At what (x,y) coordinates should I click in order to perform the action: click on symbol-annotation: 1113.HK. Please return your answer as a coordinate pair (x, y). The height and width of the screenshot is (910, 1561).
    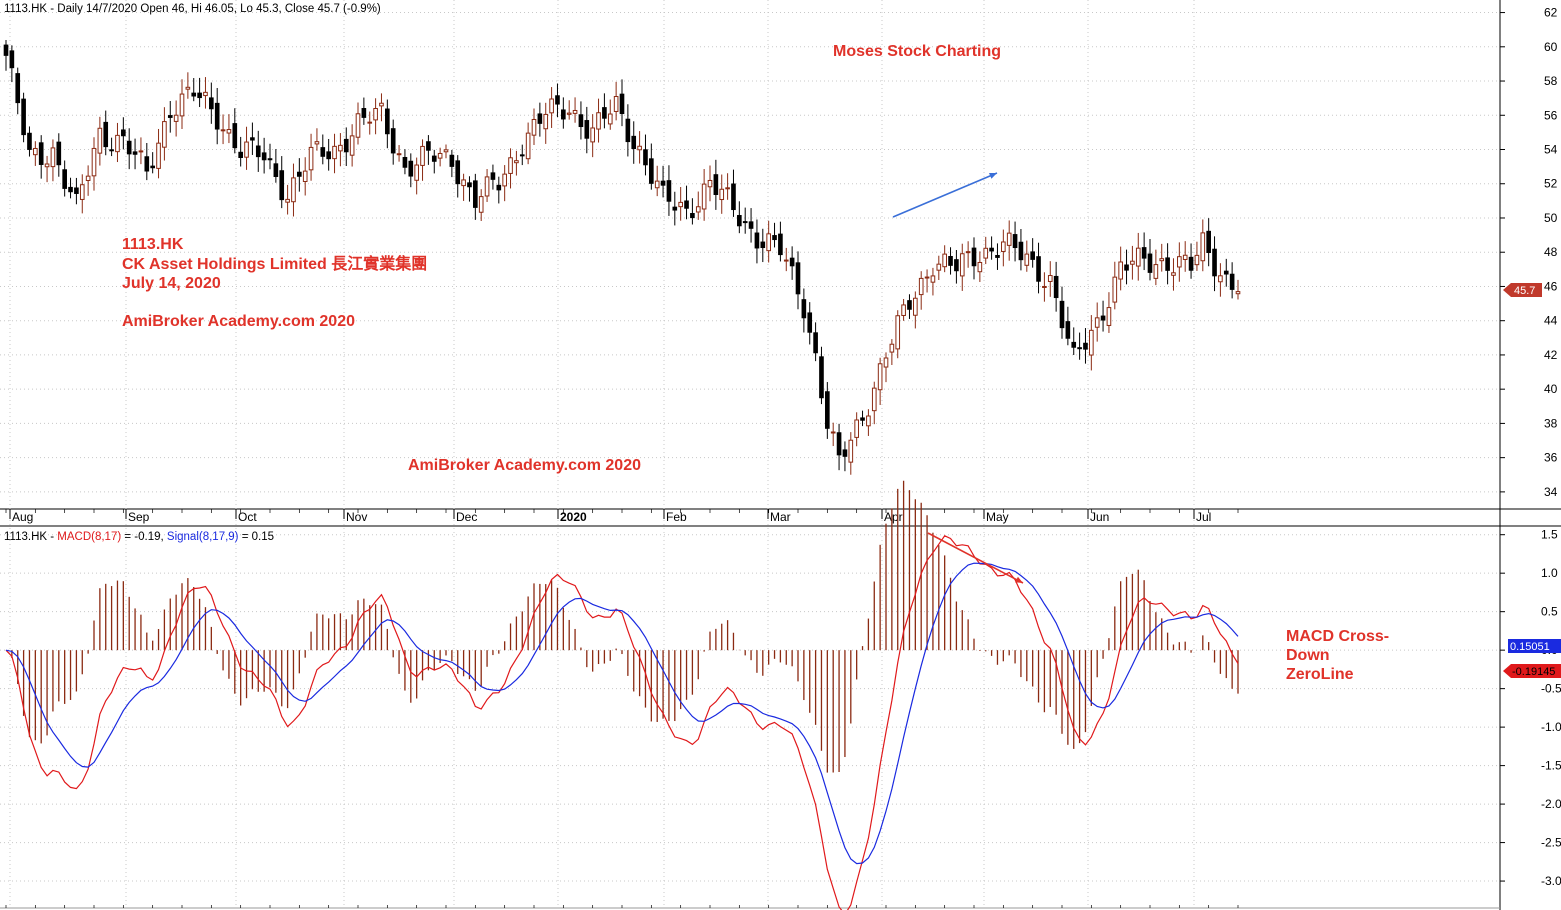
    Looking at the image, I should click on (153, 244).